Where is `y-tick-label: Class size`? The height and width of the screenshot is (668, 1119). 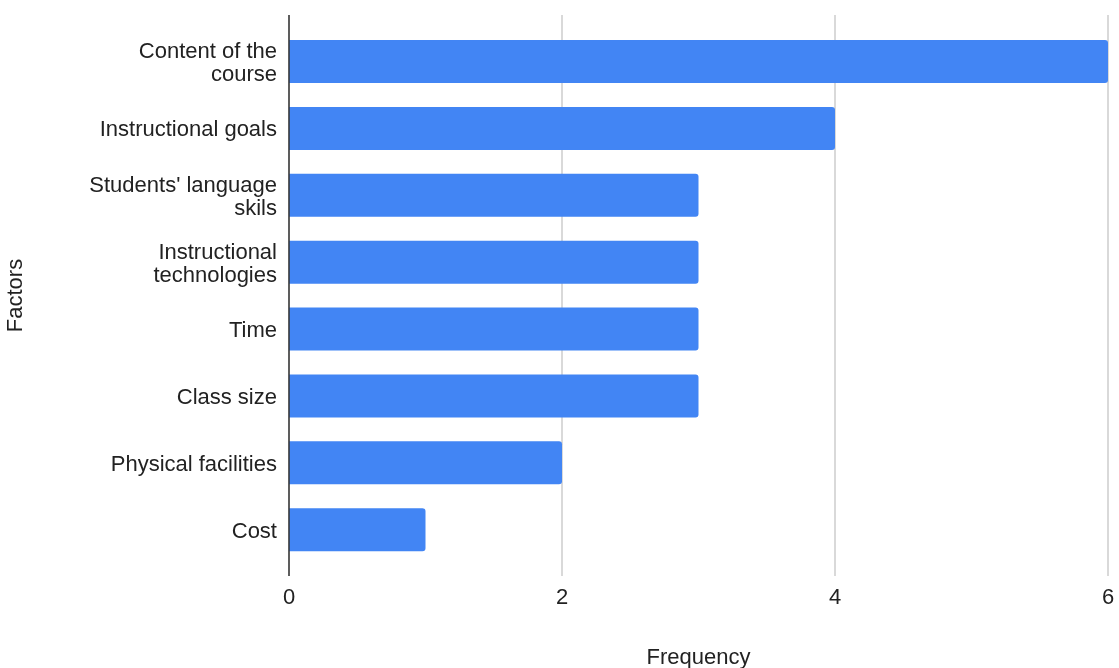 y-tick-label: Class size is located at coordinates (226, 396).